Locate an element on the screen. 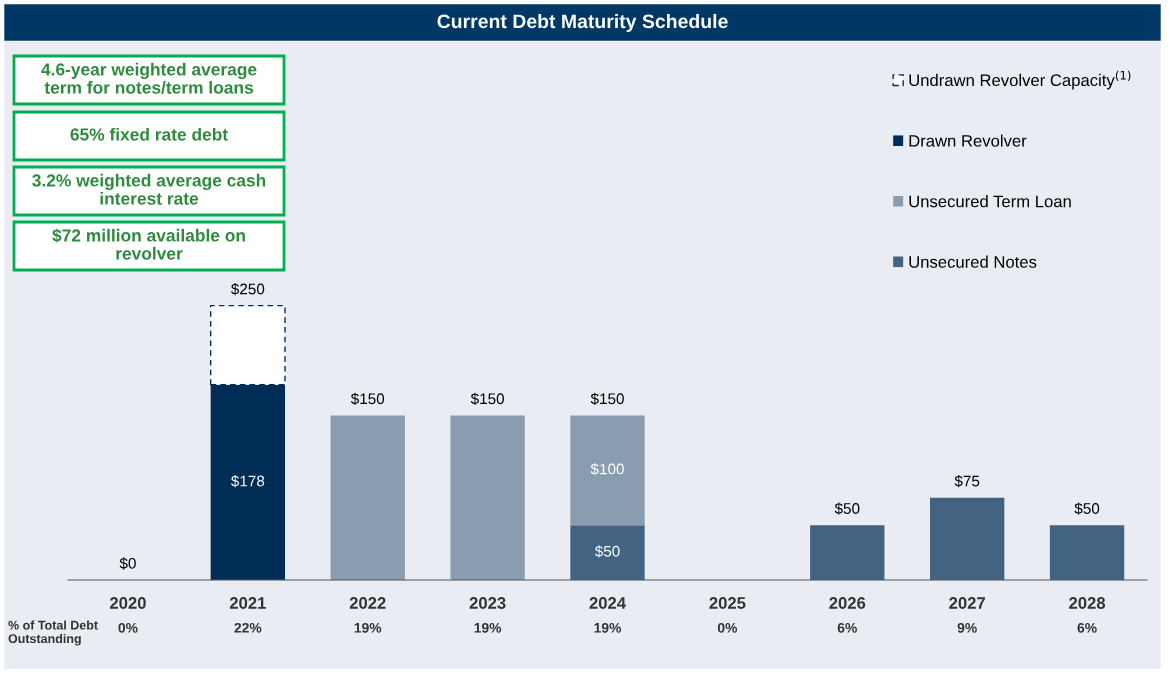 Image resolution: width=1169 pixels, height=676 pixels. text: 3.2% weighted average cash interest rate is located at coordinates (149, 189).